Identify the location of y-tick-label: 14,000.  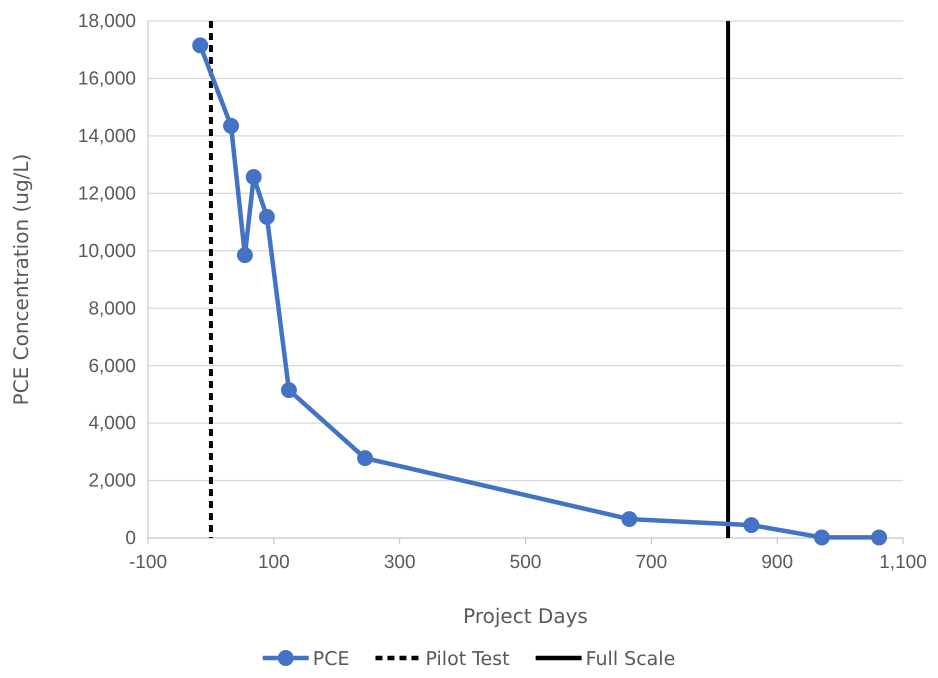
(107, 136).